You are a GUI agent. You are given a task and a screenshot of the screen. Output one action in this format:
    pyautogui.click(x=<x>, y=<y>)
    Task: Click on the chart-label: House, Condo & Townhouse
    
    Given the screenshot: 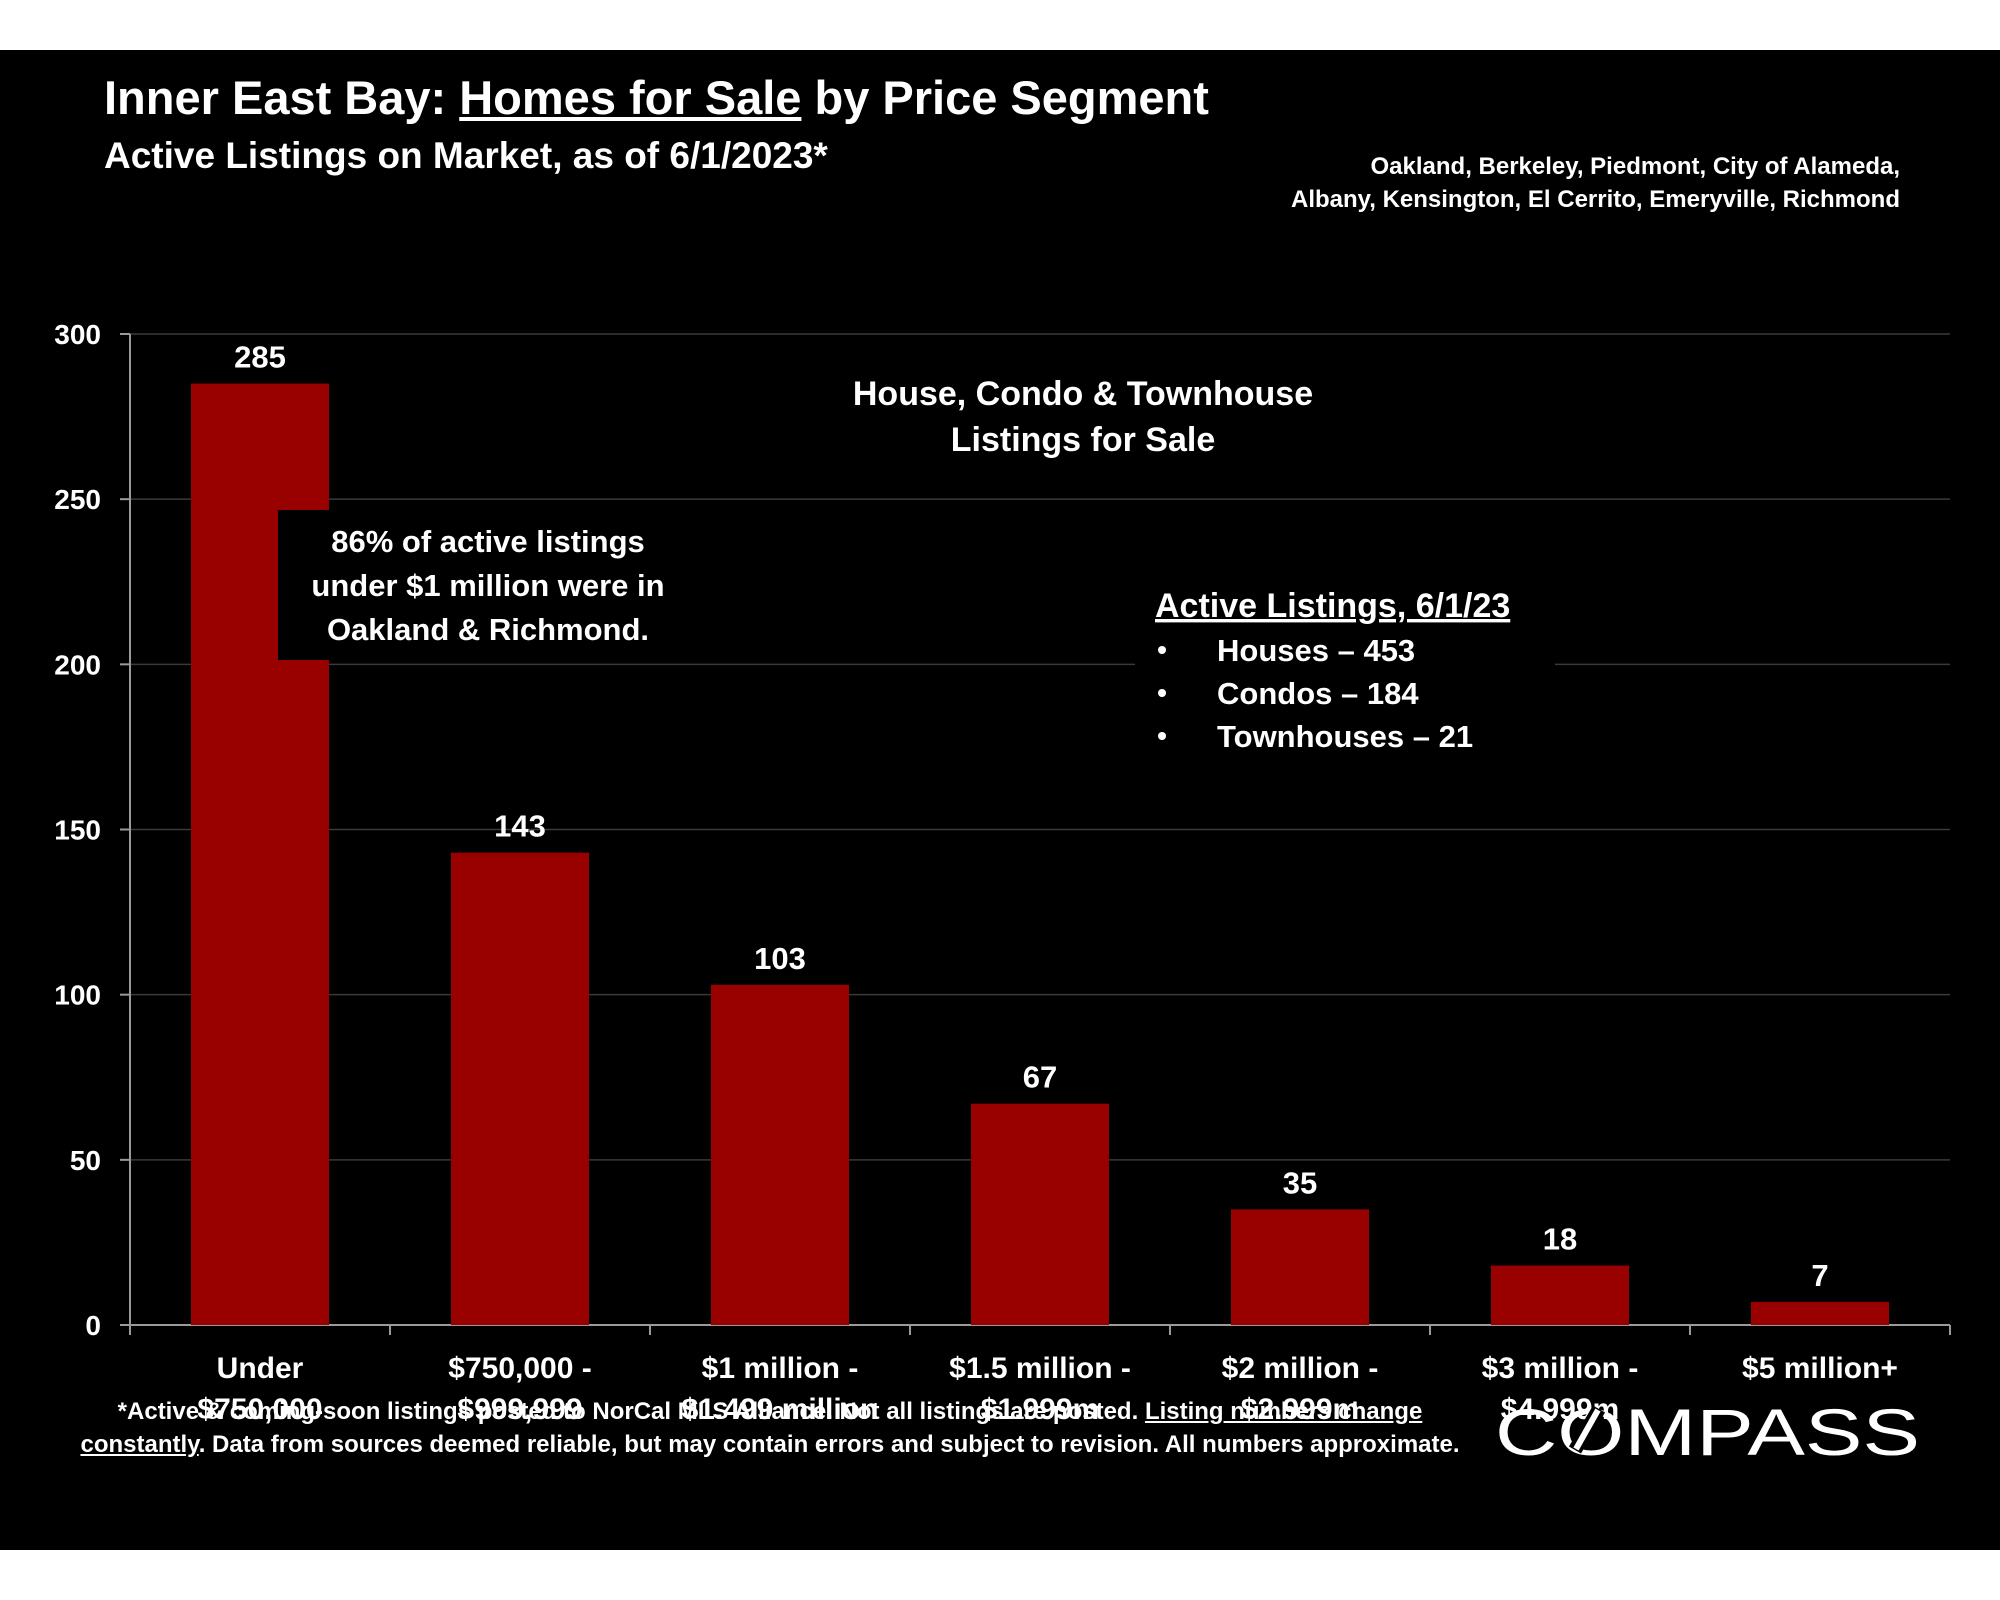 What is the action you would take?
    pyautogui.click(x=1083, y=394)
    